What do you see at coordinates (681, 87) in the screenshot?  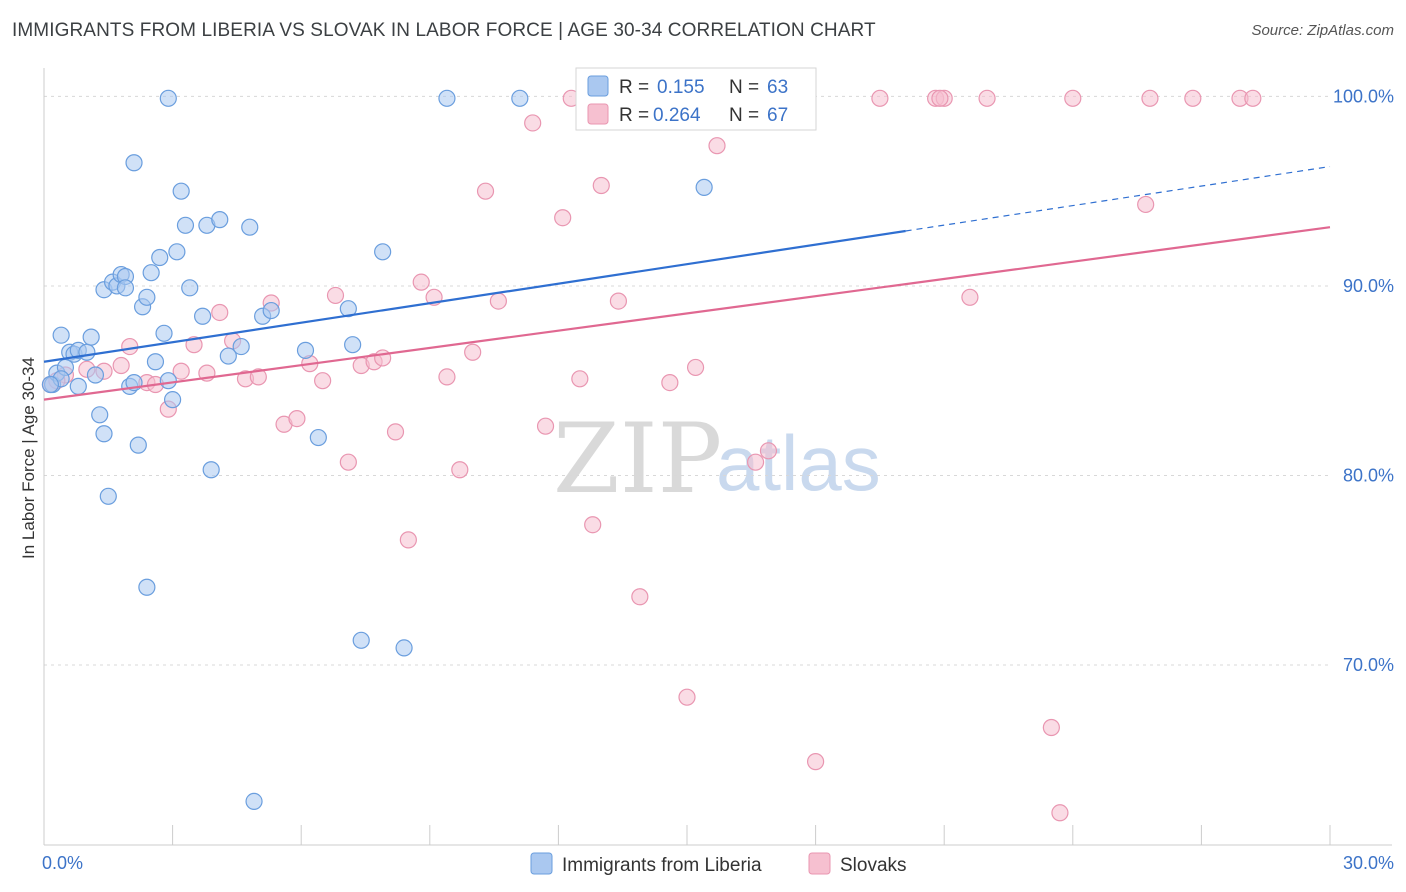 I see `stats-r-value-liberia: 0.155` at bounding box center [681, 87].